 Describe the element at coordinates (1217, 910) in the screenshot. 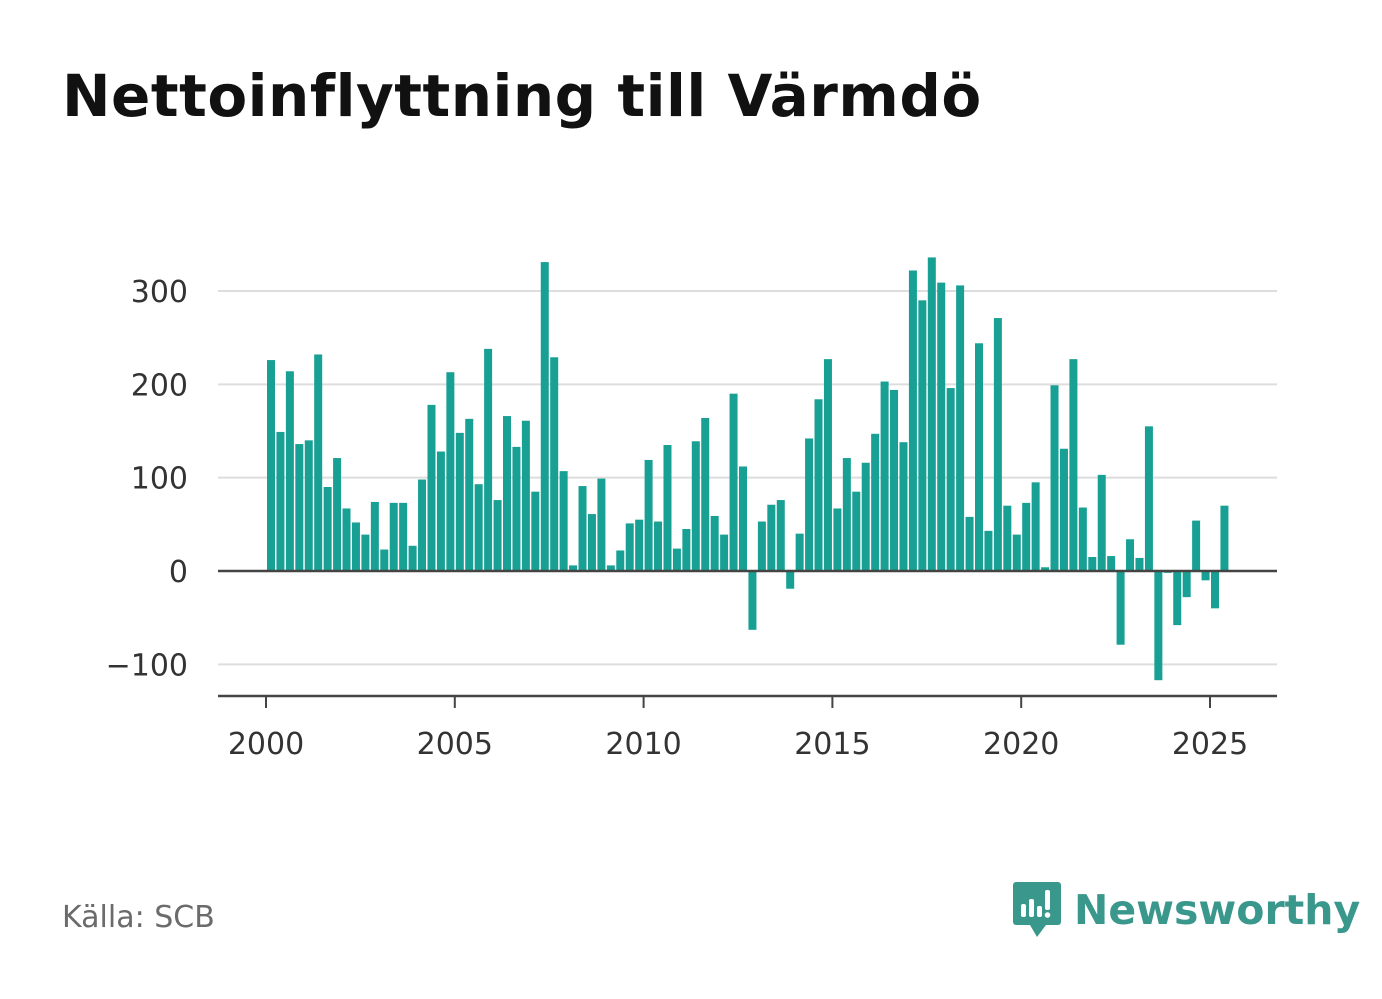

I see `brand-name: Newsworthy` at that location.